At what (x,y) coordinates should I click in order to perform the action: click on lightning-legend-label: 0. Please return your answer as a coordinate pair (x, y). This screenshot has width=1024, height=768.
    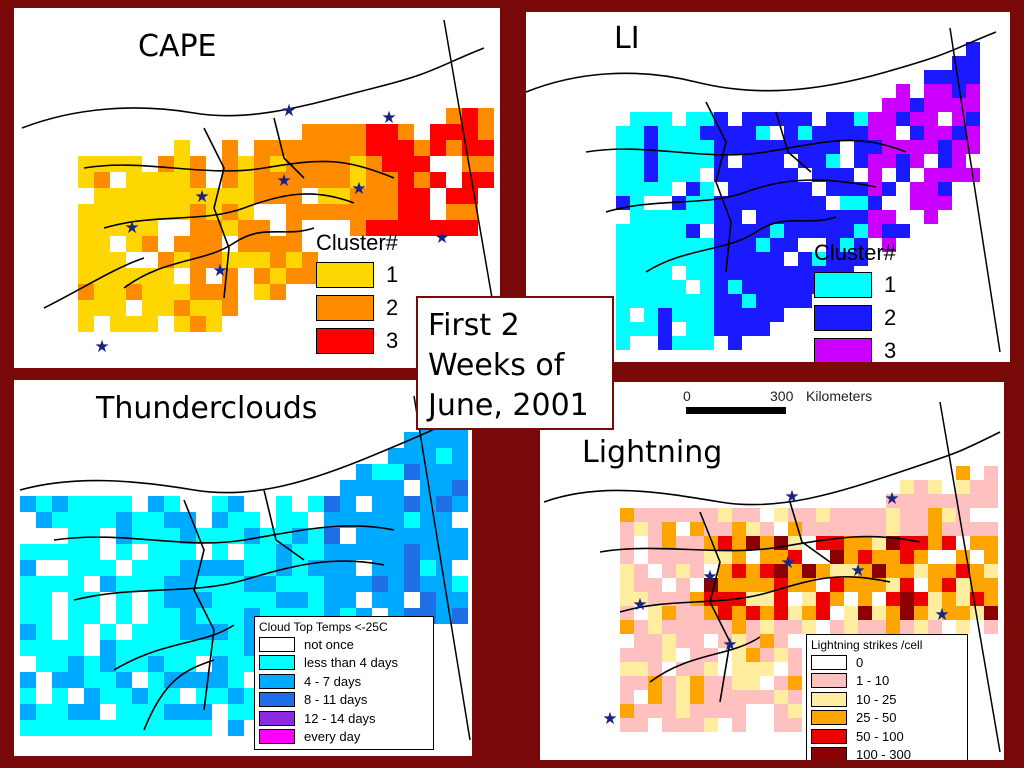
    Looking at the image, I should click on (860, 662).